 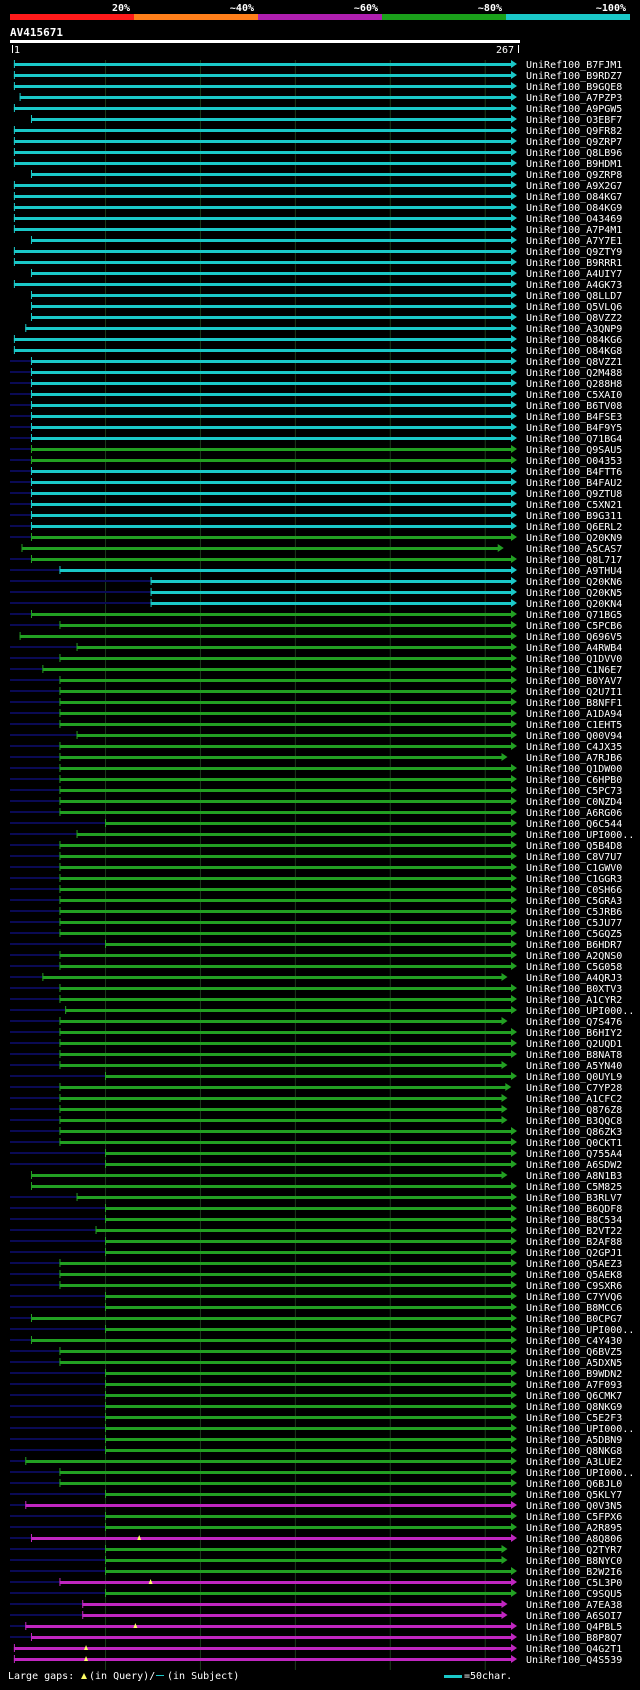 I want to click on query-bar, so click(x=265, y=41).